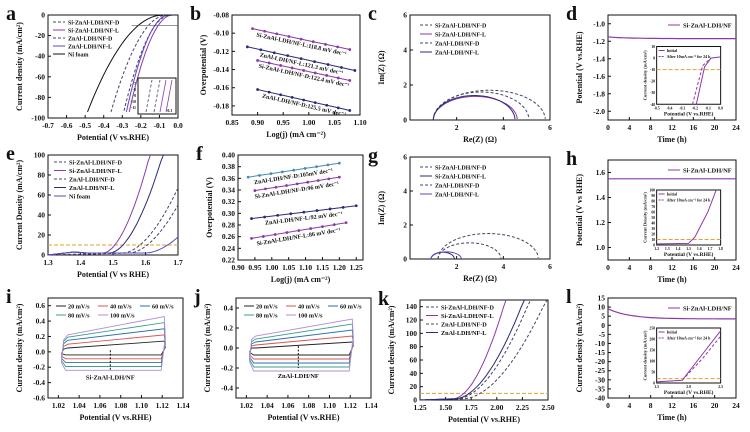  I want to click on inset-legend-label: After 10mA cm⁻² for 24 h, so click(689, 338).